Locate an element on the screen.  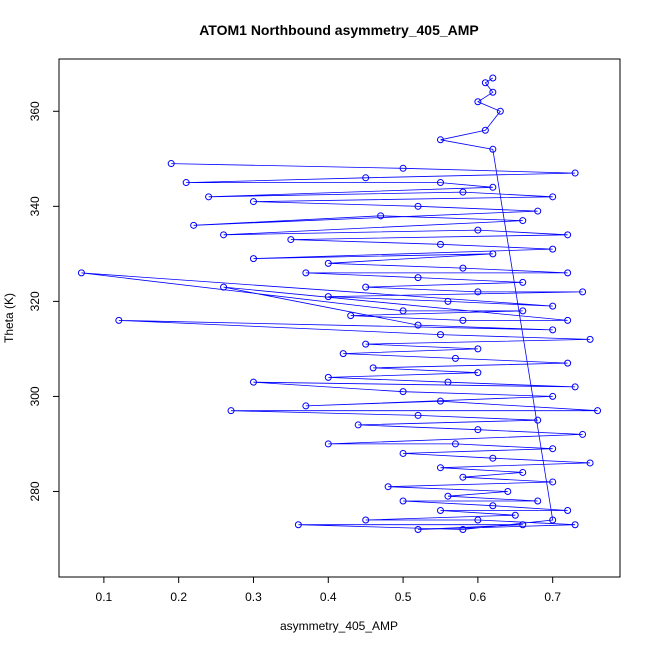
y-tick-label: 300 is located at coordinates (35, 396).